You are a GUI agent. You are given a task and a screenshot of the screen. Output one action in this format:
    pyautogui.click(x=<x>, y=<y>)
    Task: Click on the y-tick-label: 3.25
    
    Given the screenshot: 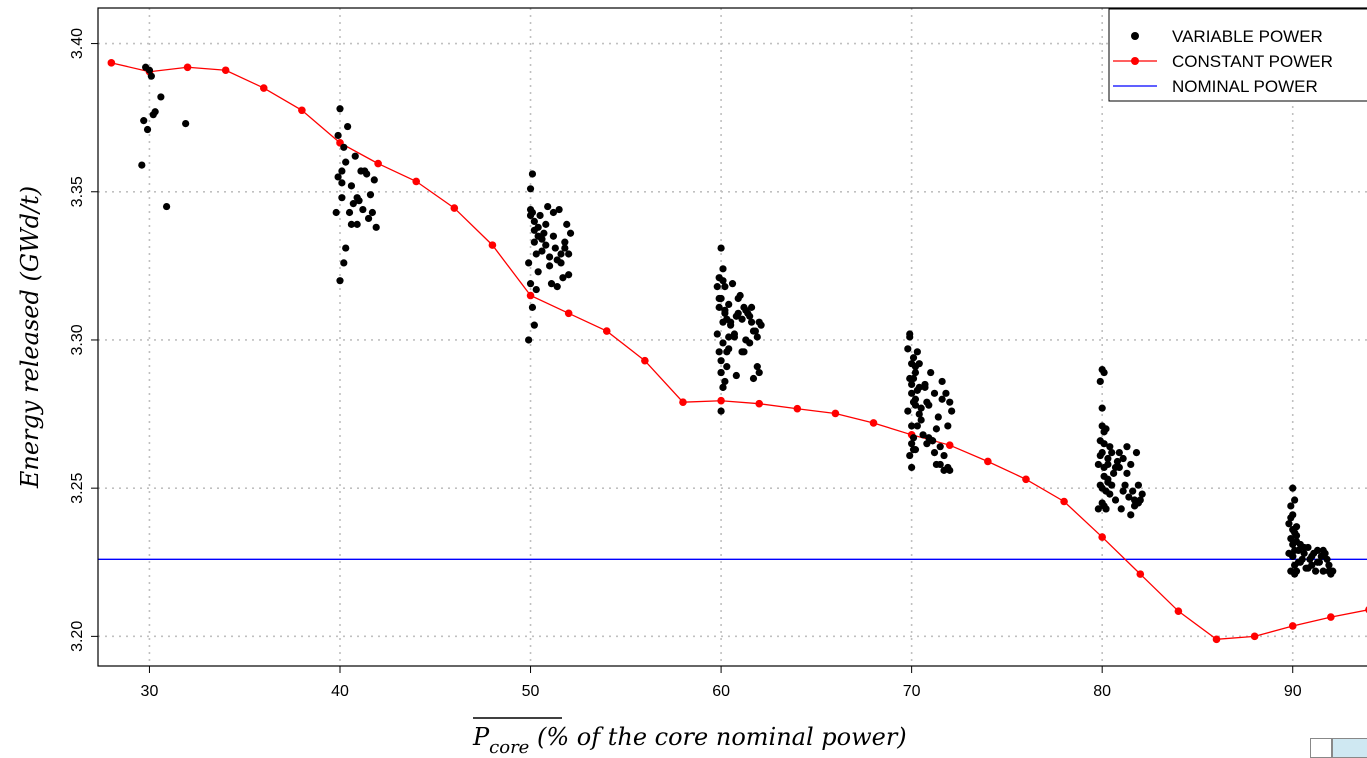 What is the action you would take?
    pyautogui.click(x=77, y=487)
    